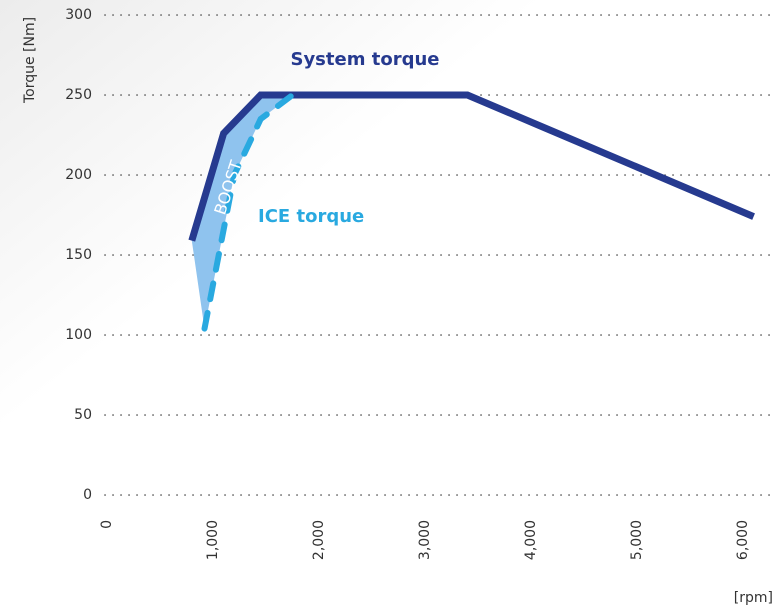  Describe the element at coordinates (248, 212) in the screenshot. I see `line-series` at that location.